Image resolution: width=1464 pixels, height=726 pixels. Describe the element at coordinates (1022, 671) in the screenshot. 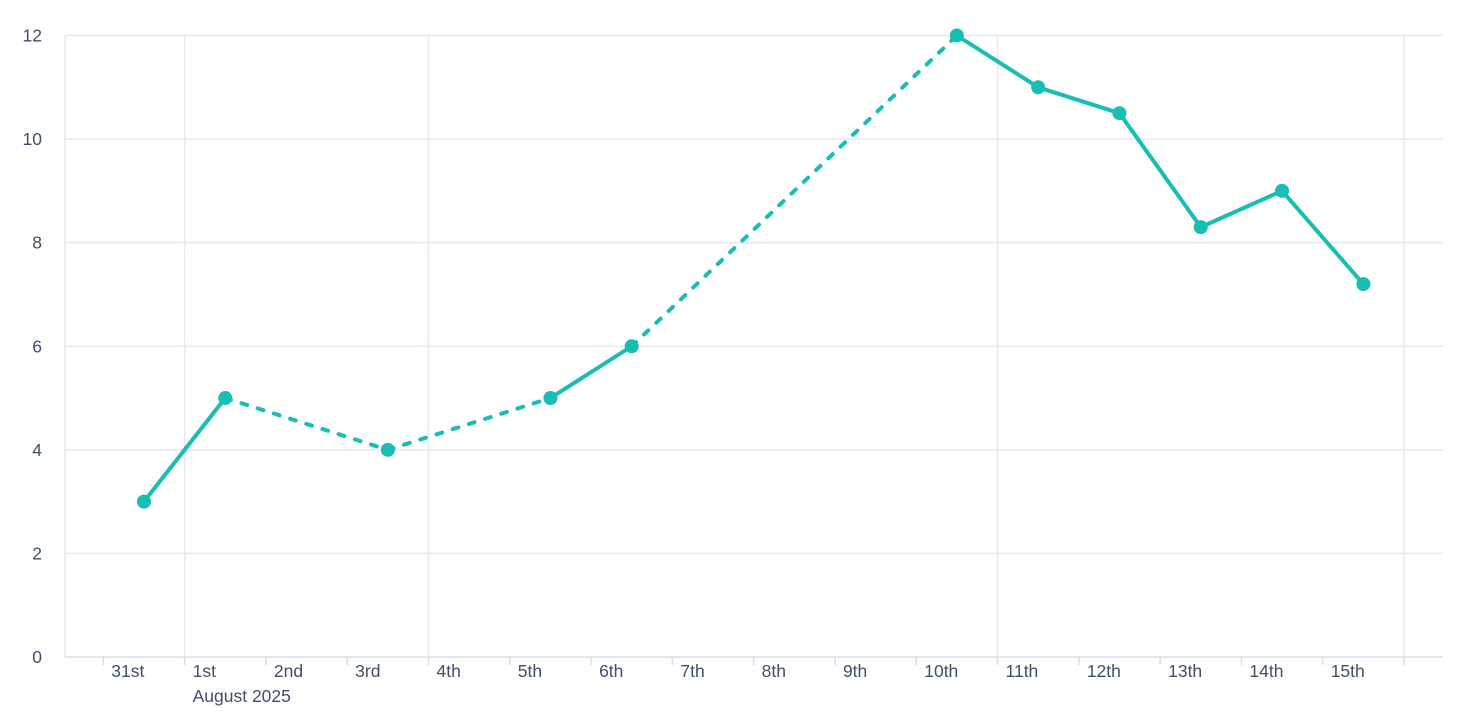

I see `x-tick-label: 11th` at that location.